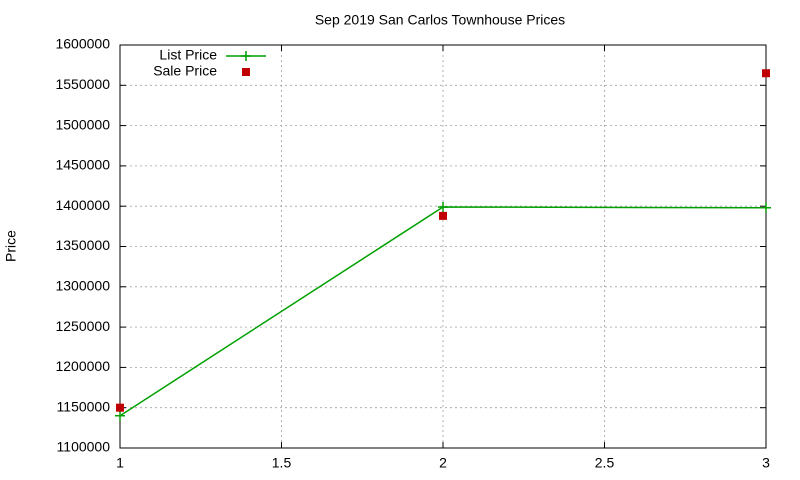 This screenshot has width=800, height=480. I want to click on x-tick-label: 2.5, so click(605, 463).